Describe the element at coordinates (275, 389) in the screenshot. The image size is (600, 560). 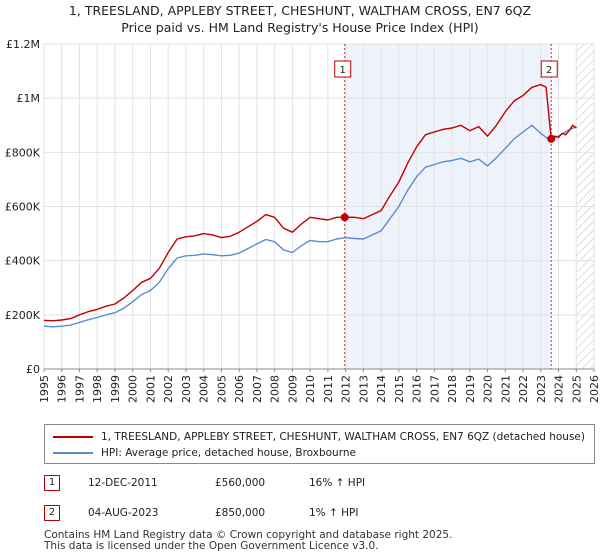
I see `x-tick-label: 2008` at that location.